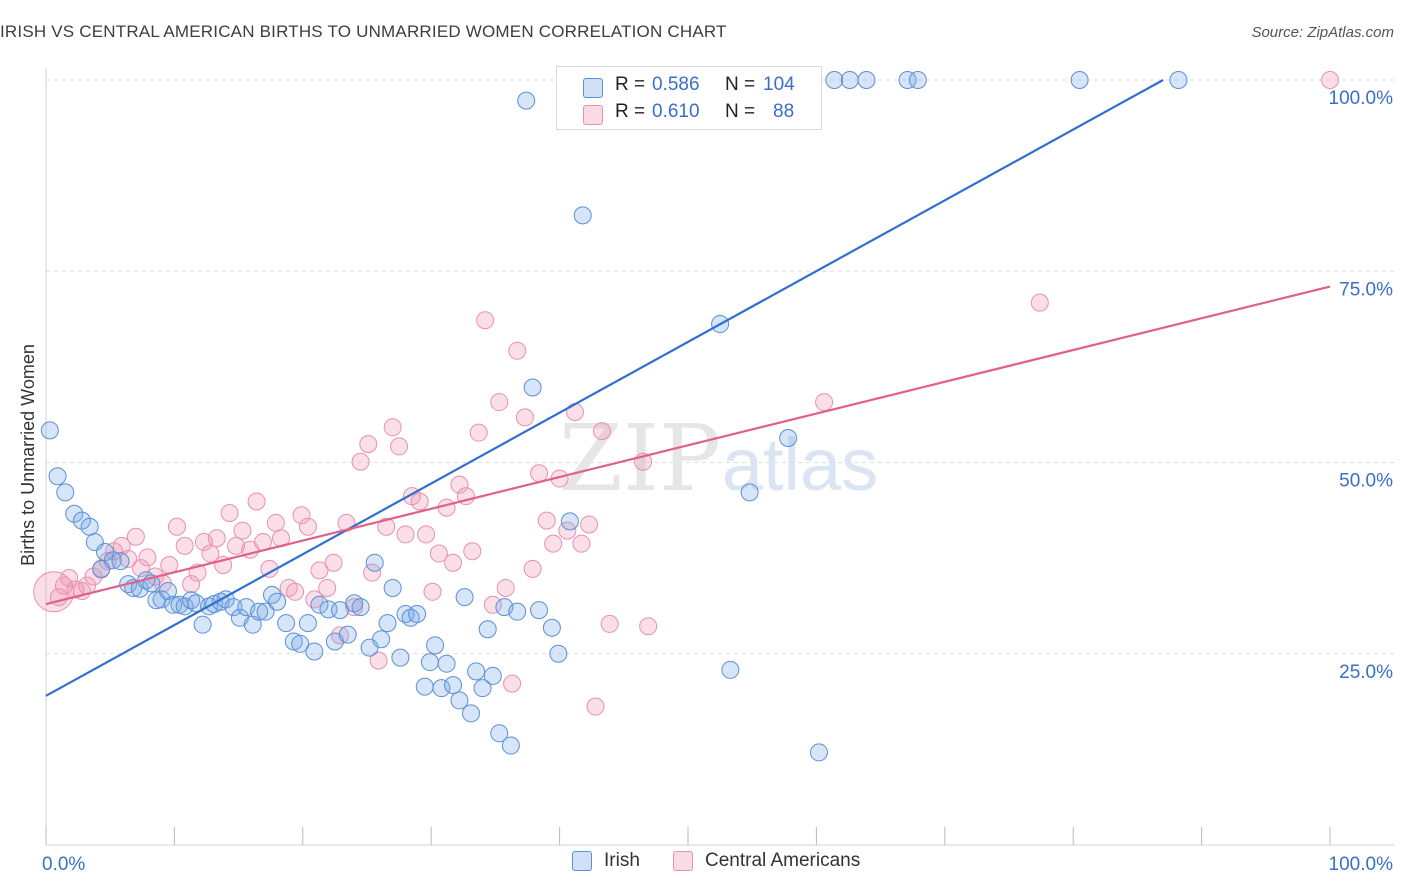 This screenshot has height=892, width=1406. What do you see at coordinates (740, 111) in the screenshot?
I see `ca-n-label: N =` at bounding box center [740, 111].